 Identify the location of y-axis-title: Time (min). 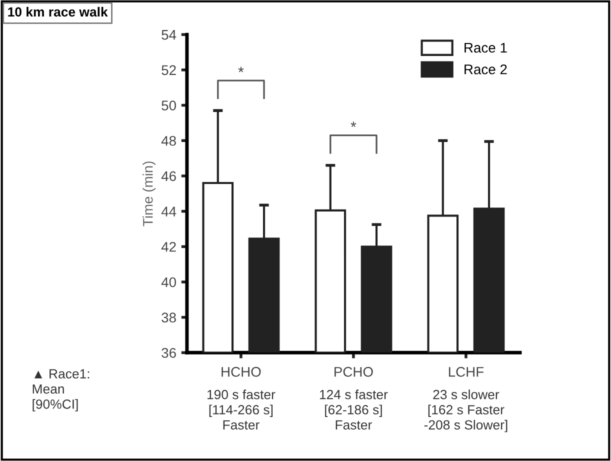
(149, 194).